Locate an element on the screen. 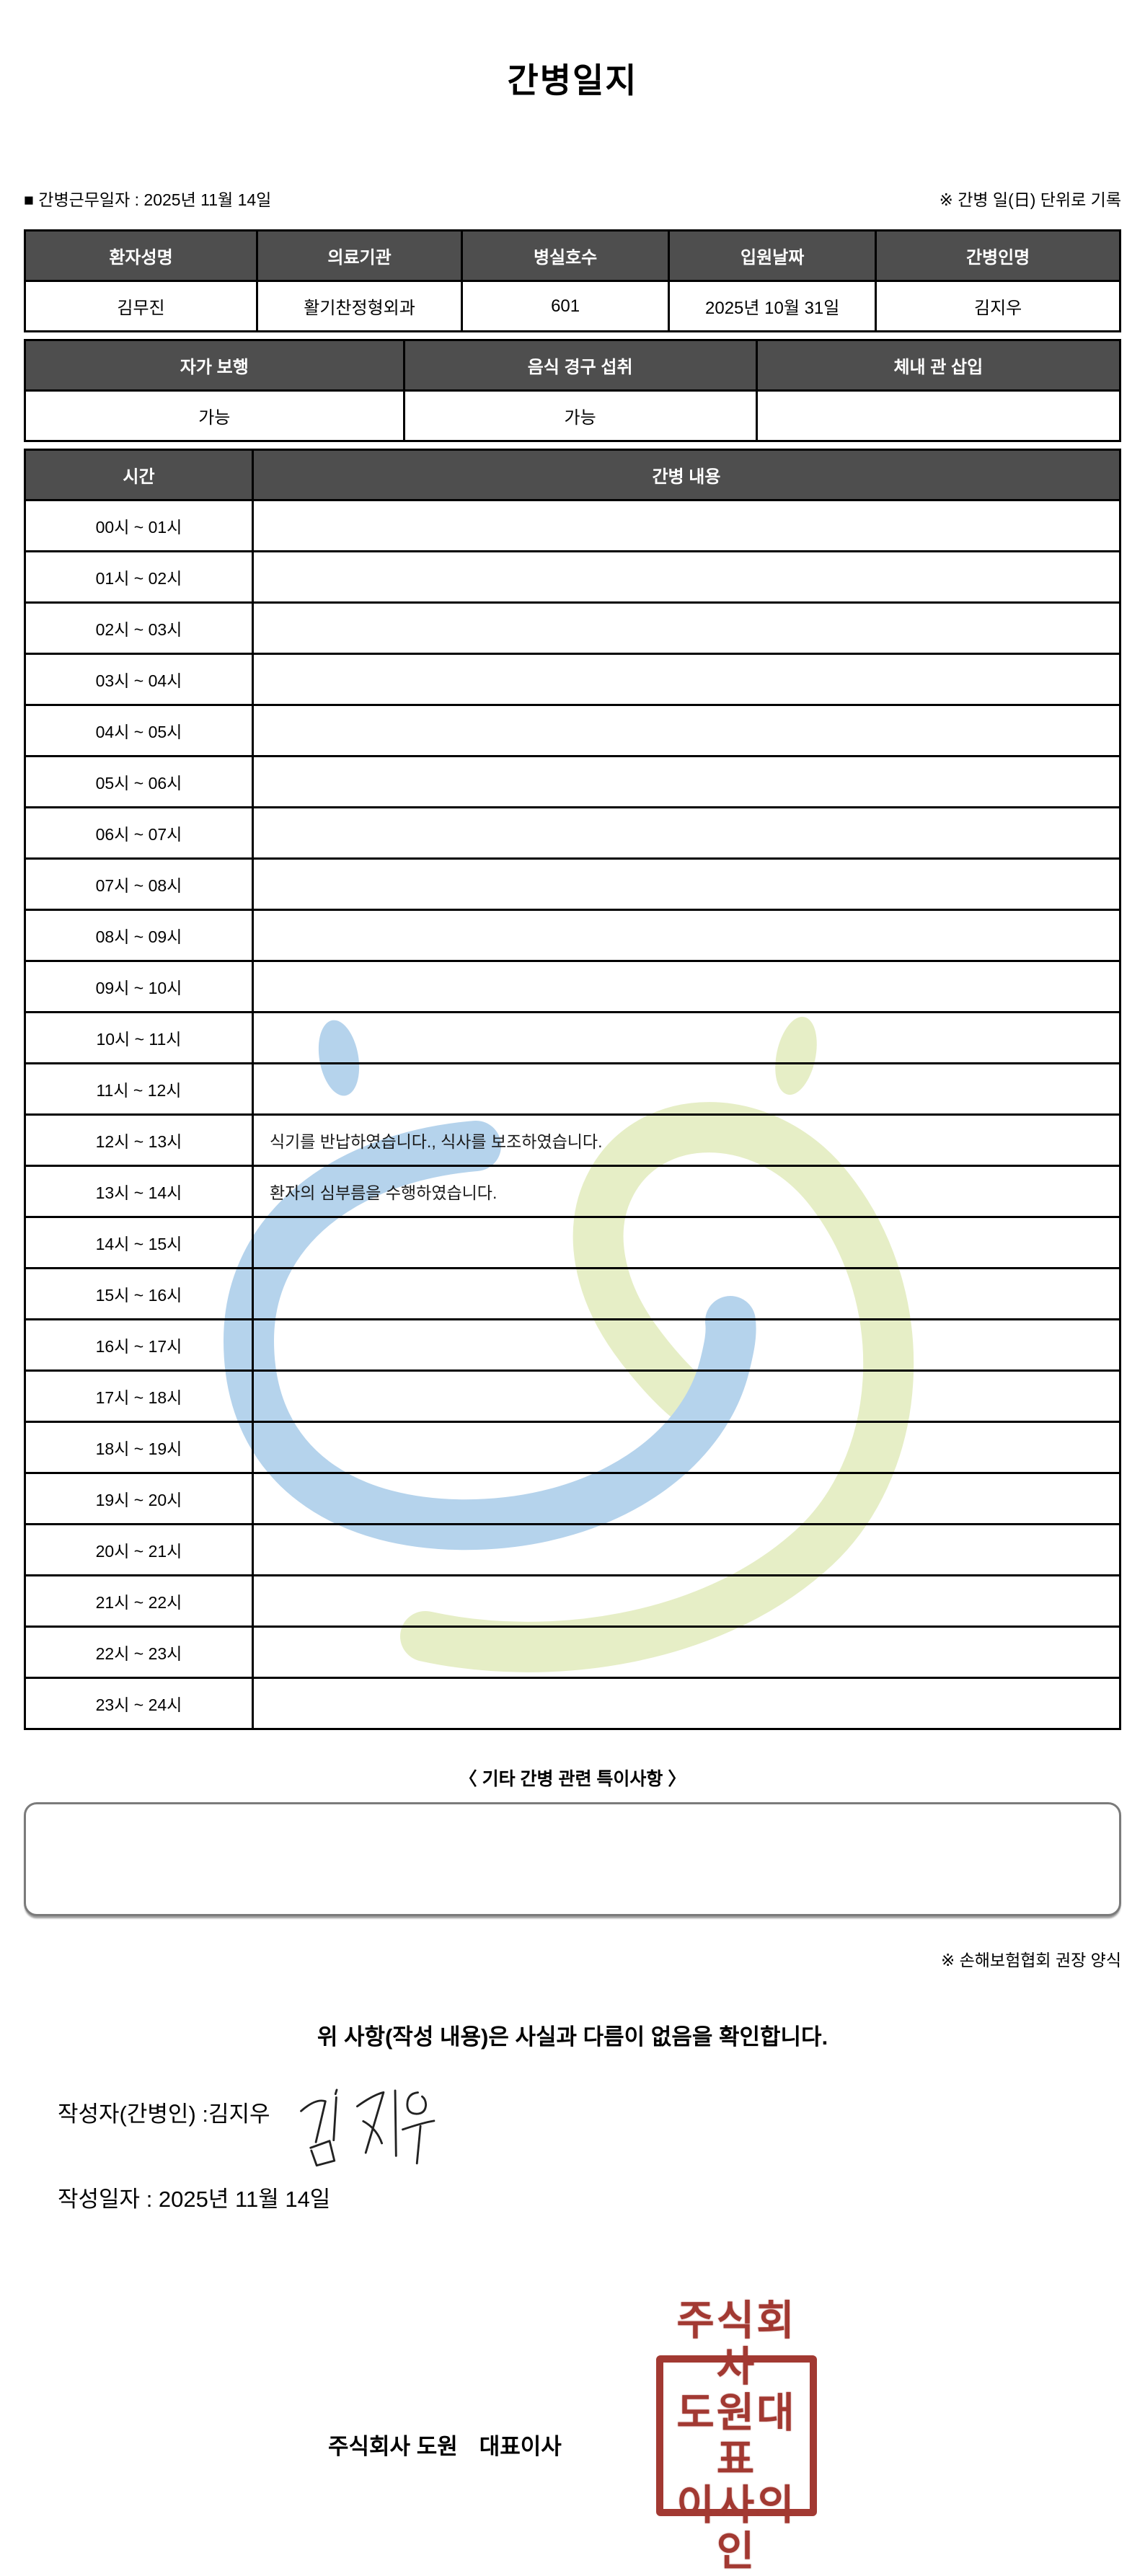  page-title: 간병일지 is located at coordinates (572, 80).